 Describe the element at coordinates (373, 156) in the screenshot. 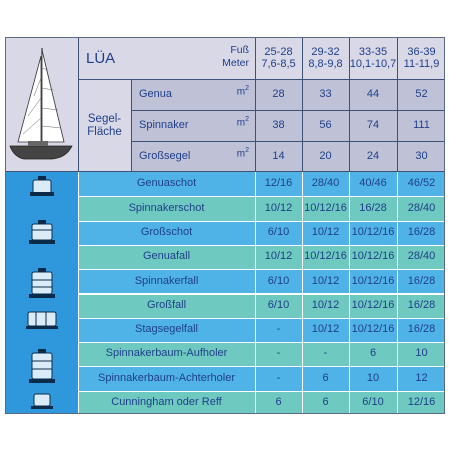

I see `sail-value: 24` at that location.